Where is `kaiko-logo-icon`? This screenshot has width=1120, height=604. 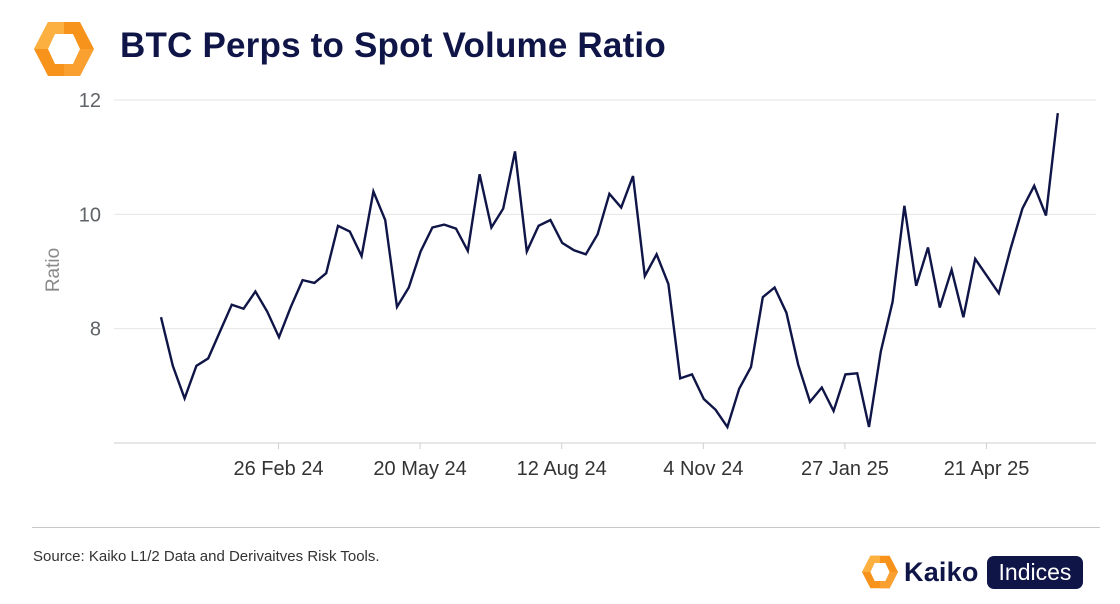
kaiko-logo-icon is located at coordinates (64, 49).